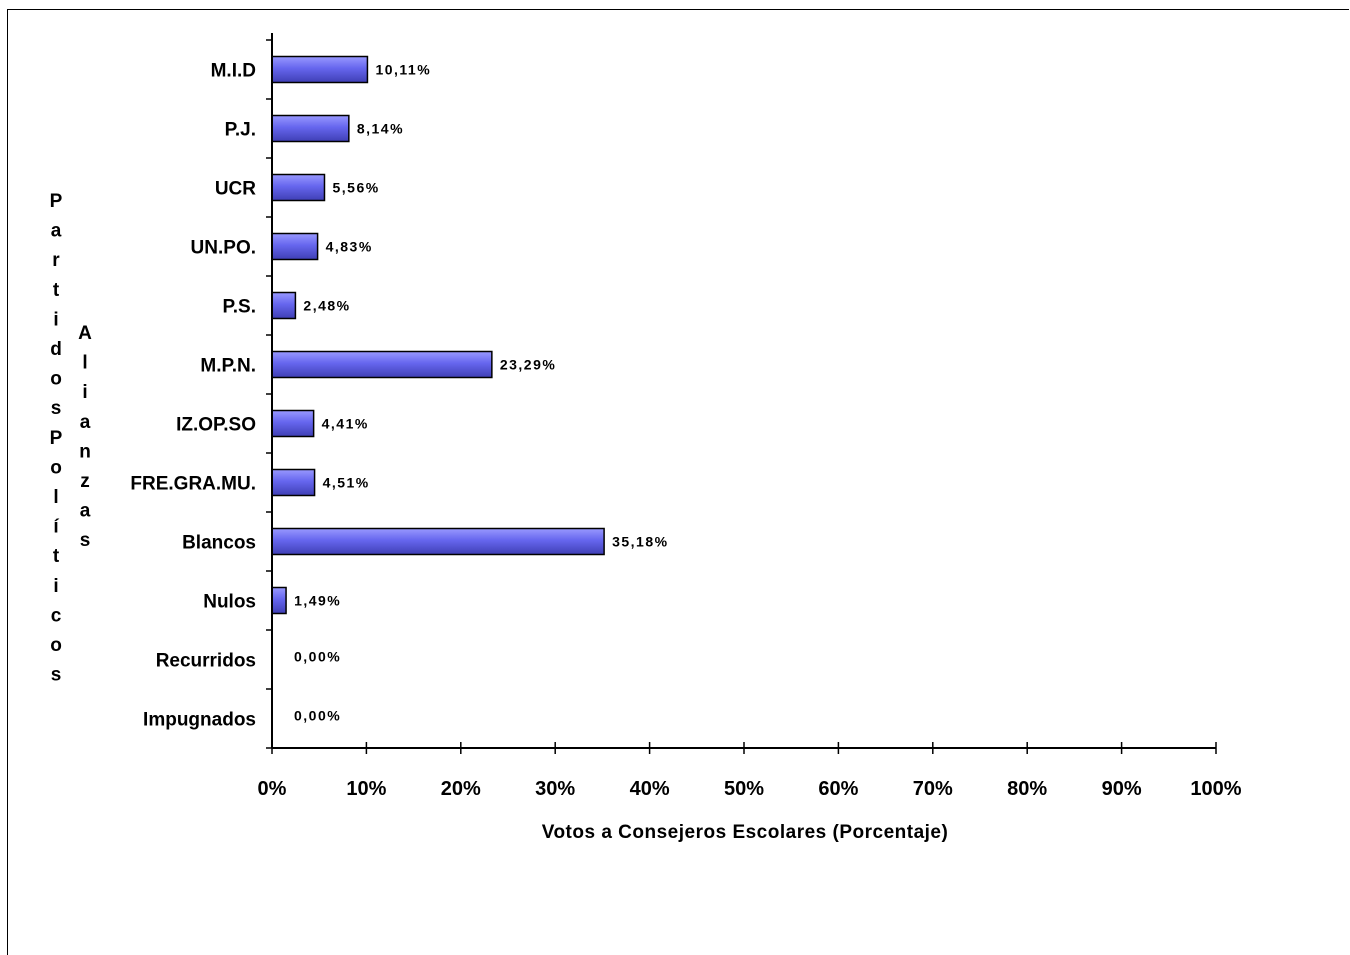 The height and width of the screenshot is (955, 1350). What do you see at coordinates (216, 425) in the screenshot?
I see `category-label-6: IZ.OP.SO` at bounding box center [216, 425].